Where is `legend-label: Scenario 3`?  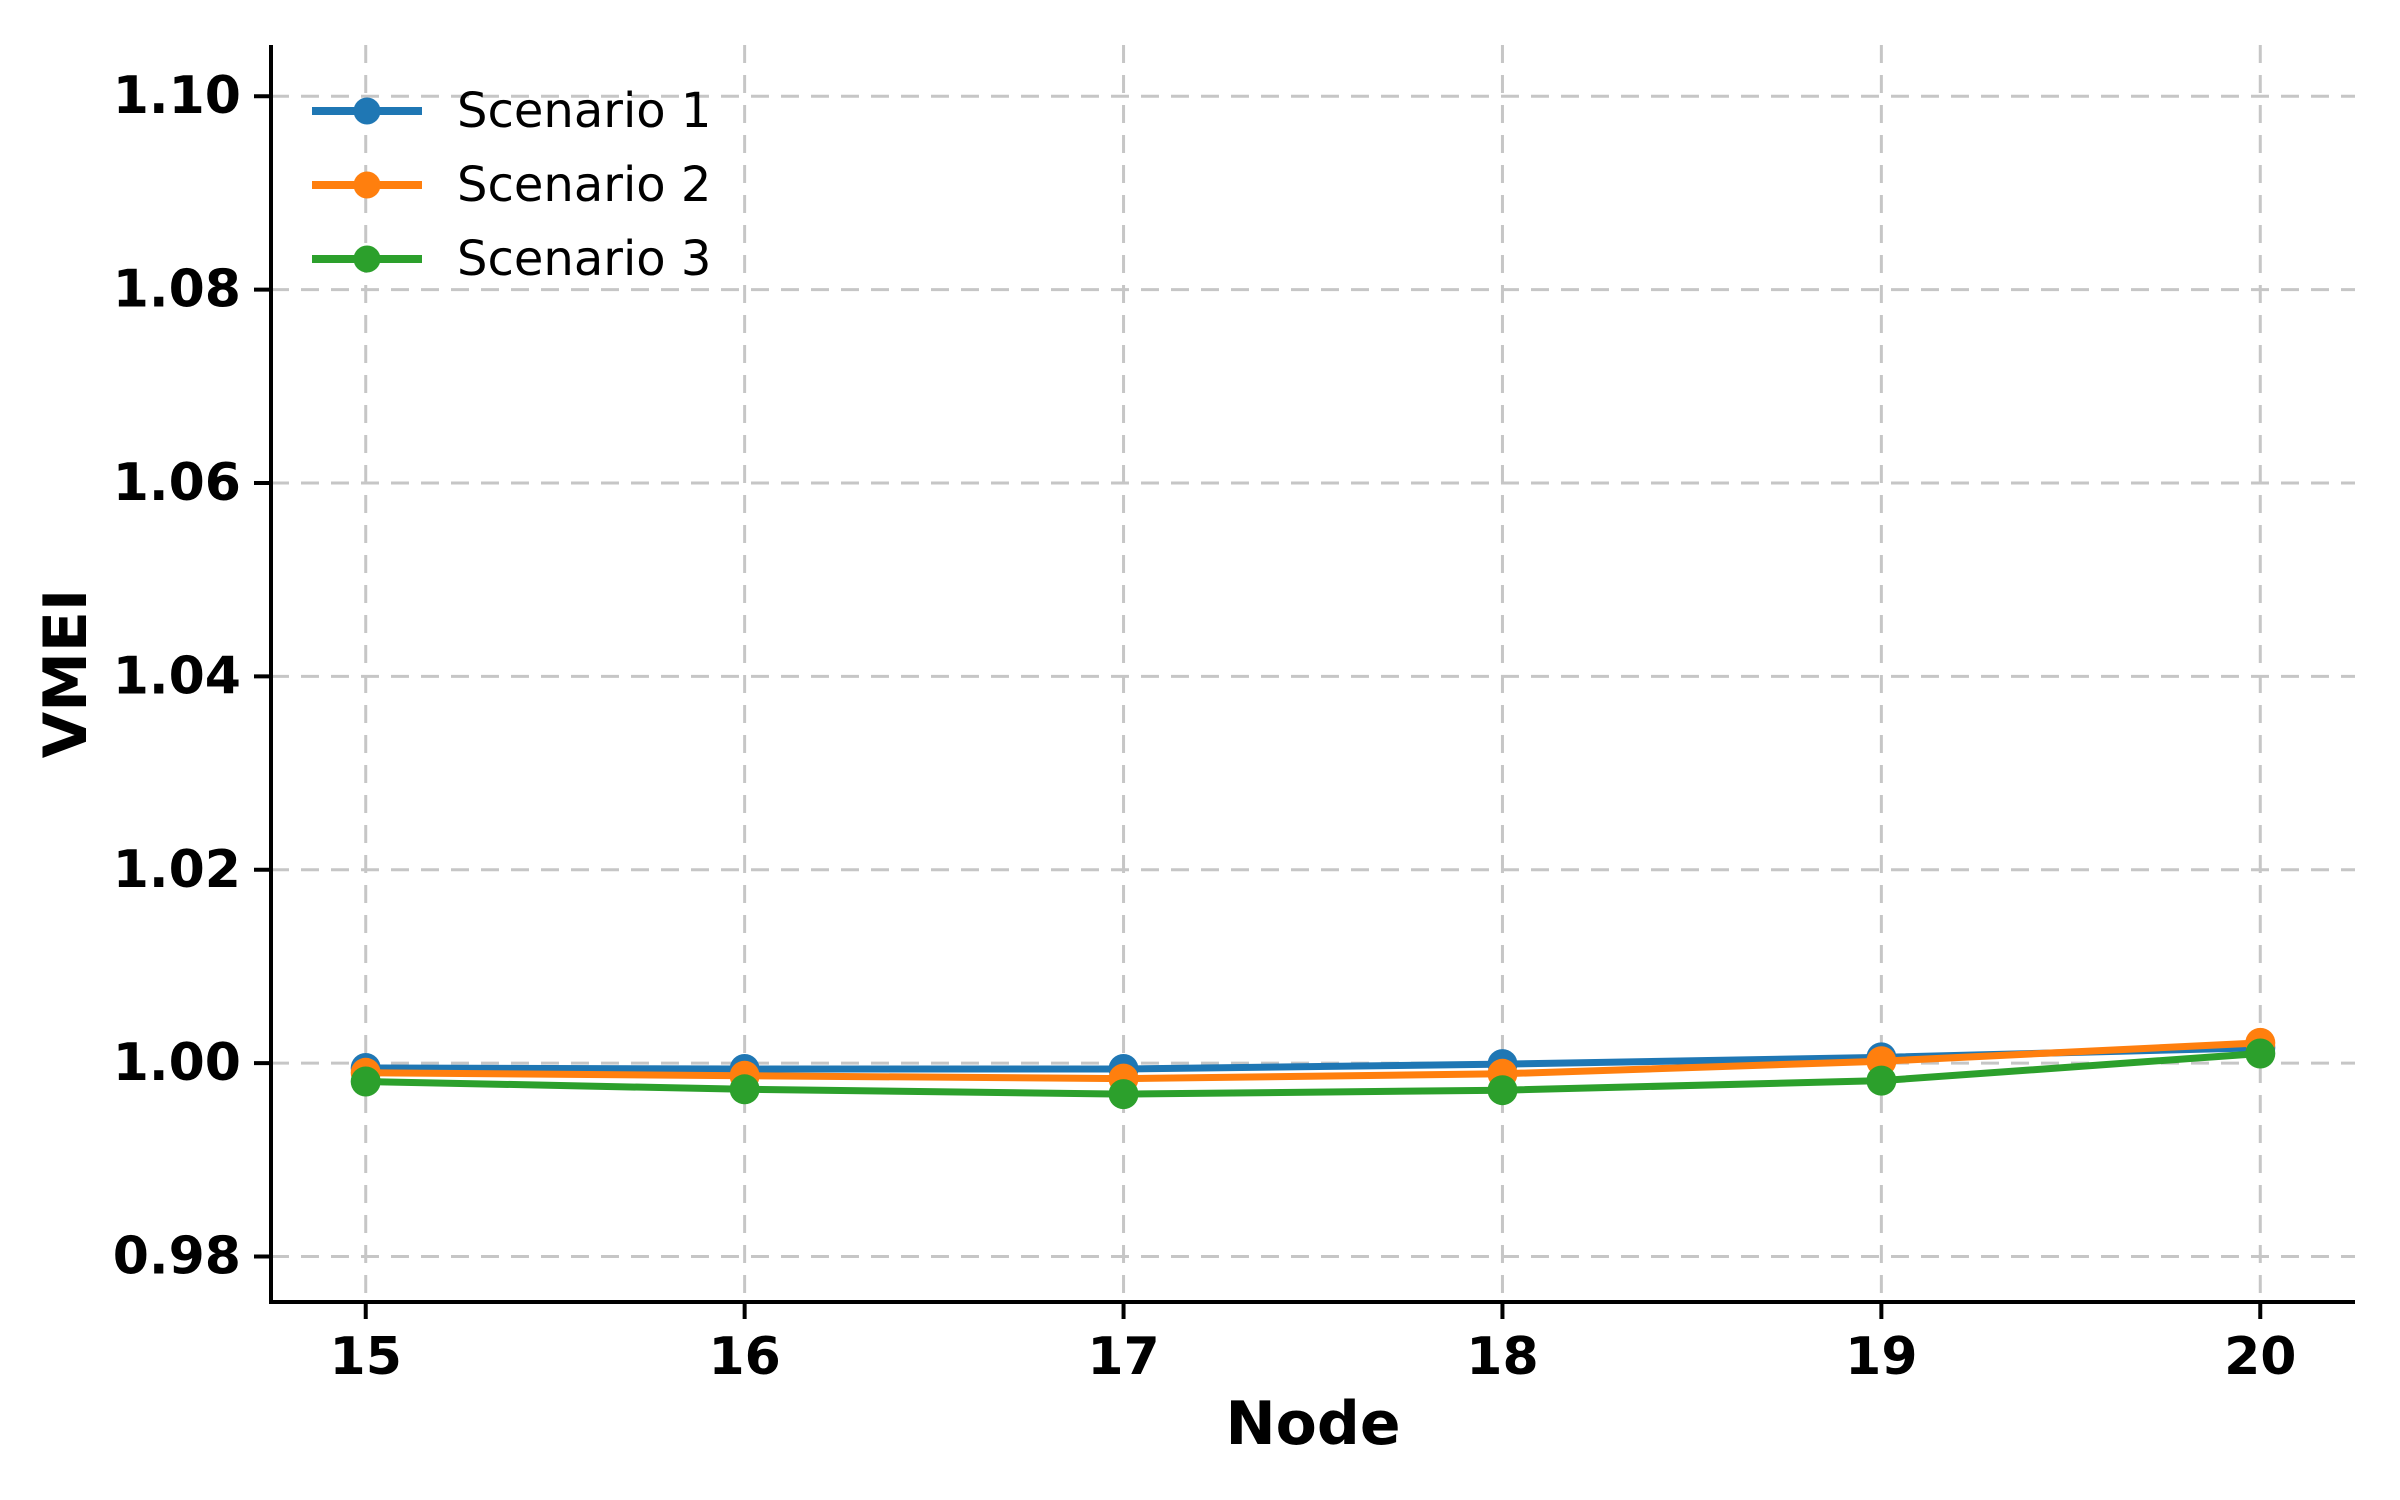 legend-label: Scenario 3 is located at coordinates (584, 259).